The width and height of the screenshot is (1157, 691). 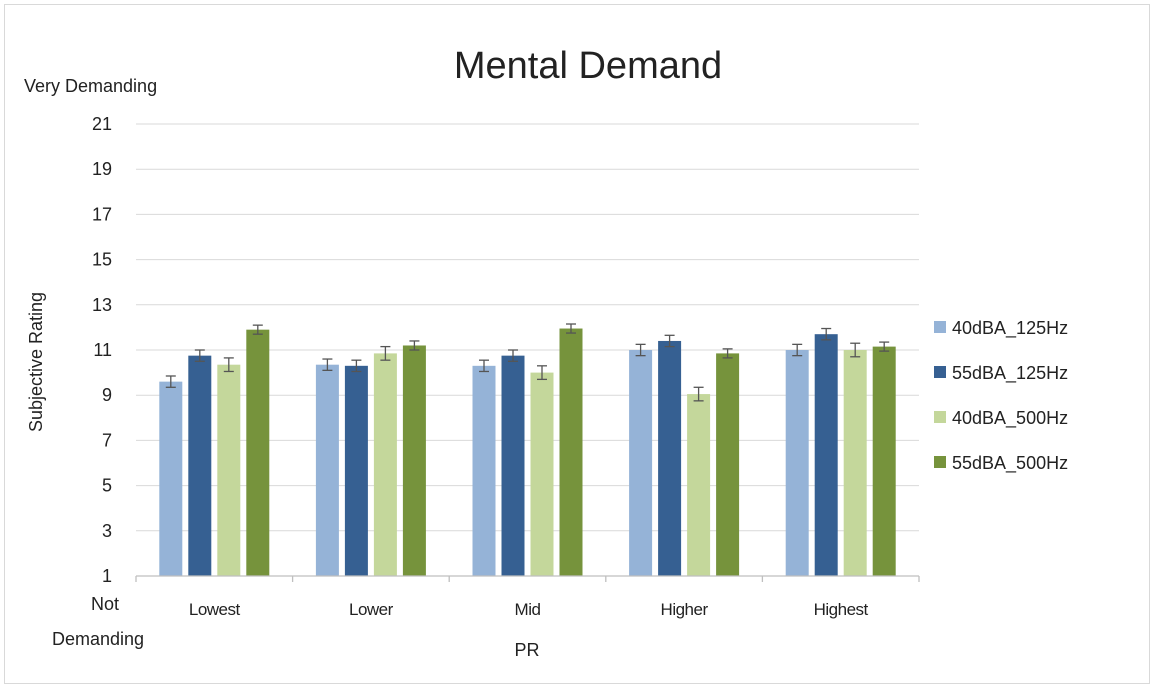 What do you see at coordinates (1010, 328) in the screenshot?
I see `legend-label: 40dBA_125Hz` at bounding box center [1010, 328].